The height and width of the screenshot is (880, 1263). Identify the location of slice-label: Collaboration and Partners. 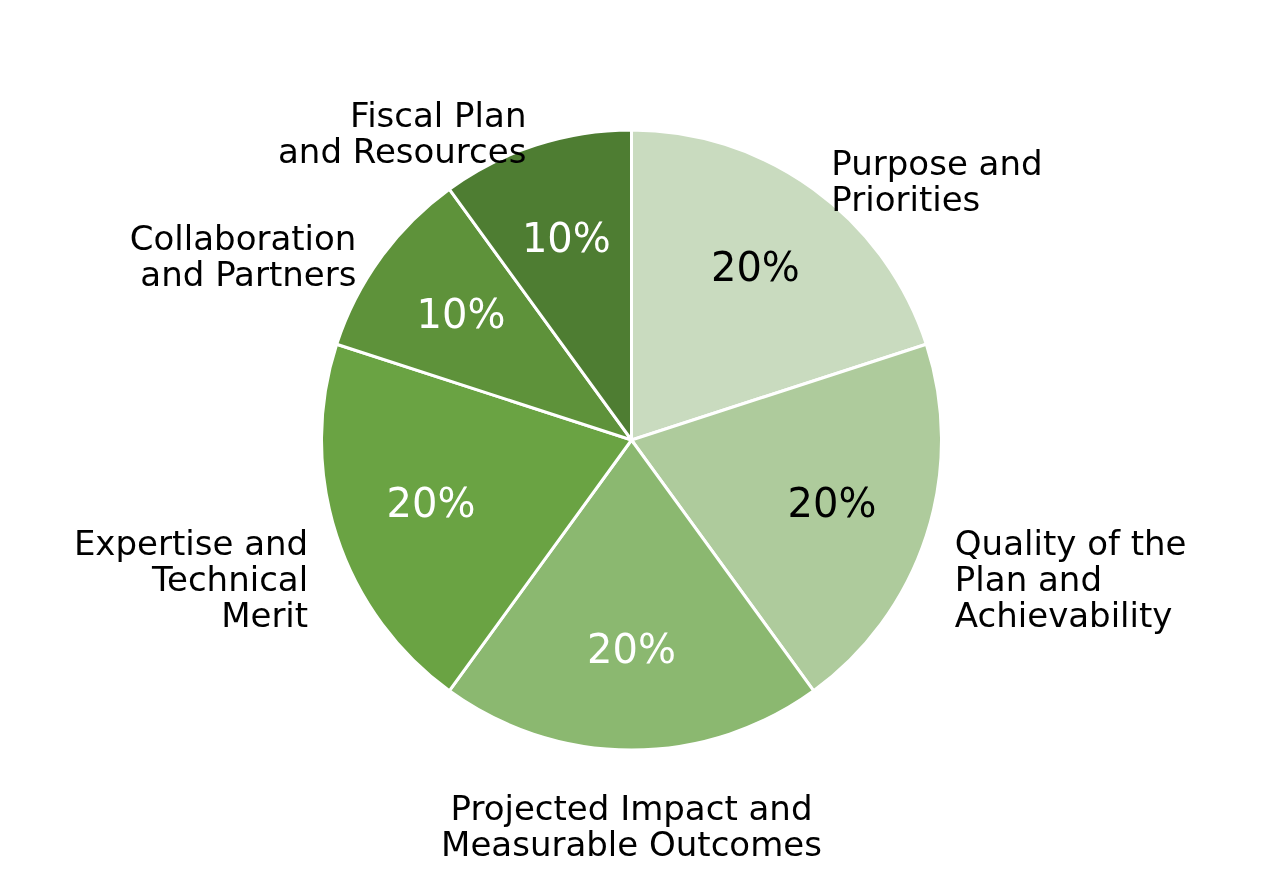
(243, 256).